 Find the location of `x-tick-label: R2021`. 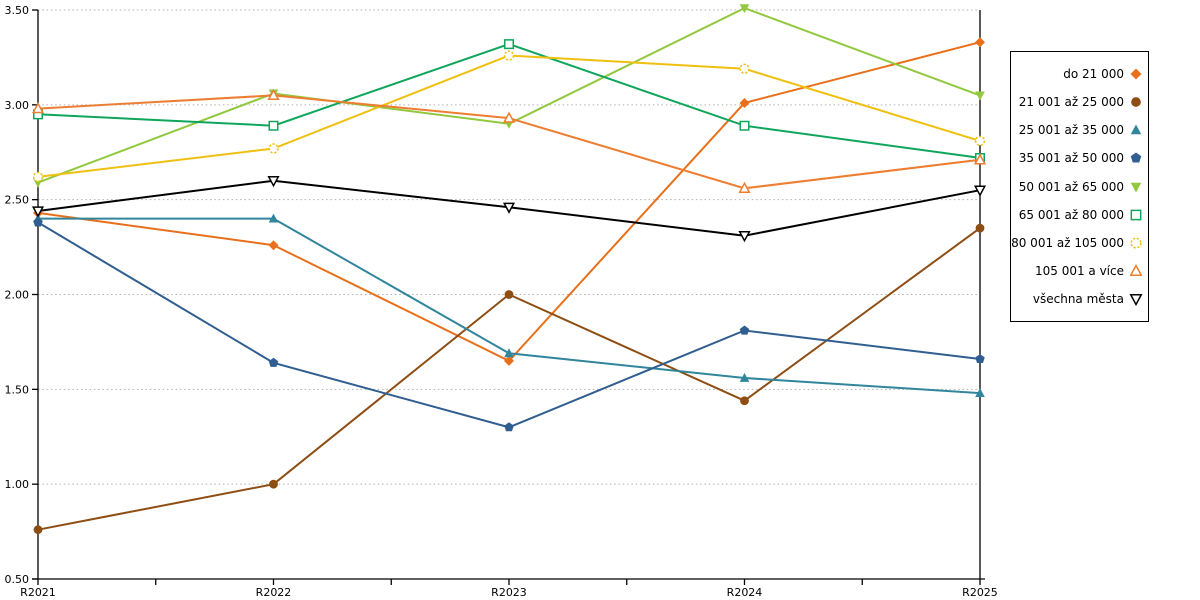

x-tick-label: R2021 is located at coordinates (38, 592).